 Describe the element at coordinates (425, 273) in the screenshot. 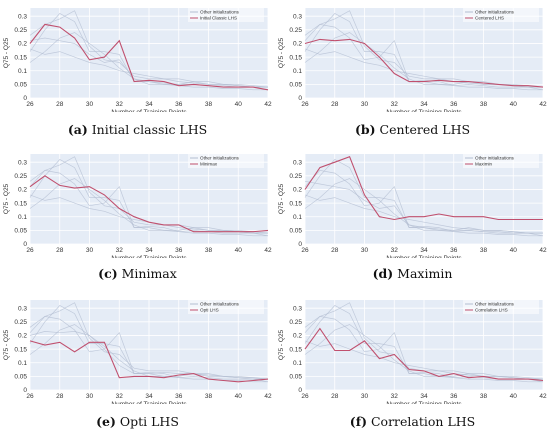

I see `caption-text: Maximin` at that location.